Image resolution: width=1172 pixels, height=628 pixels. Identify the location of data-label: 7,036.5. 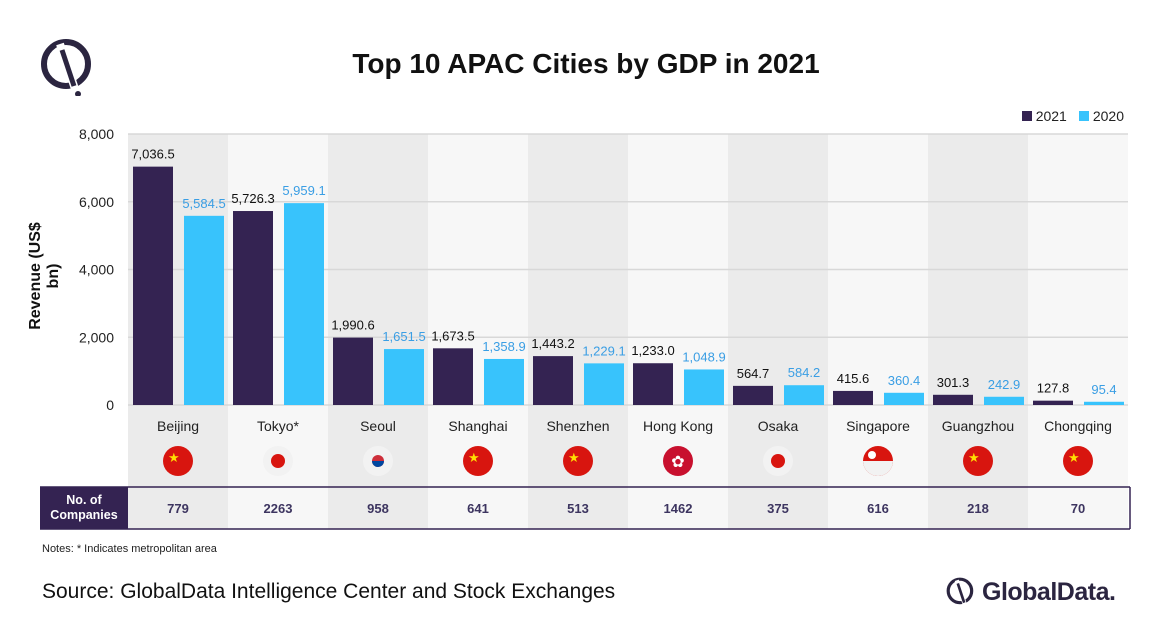
(152, 154).